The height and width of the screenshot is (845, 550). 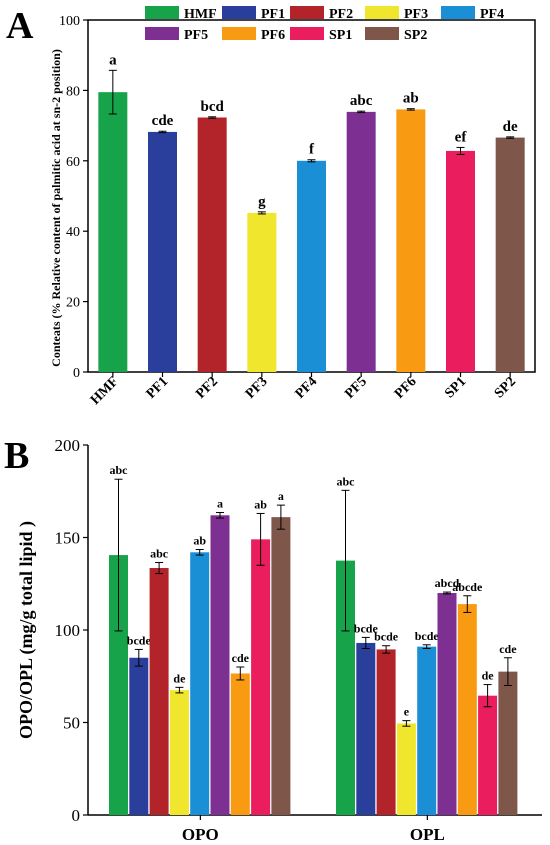 I want to click on bar-pf1, so click(x=162, y=252).